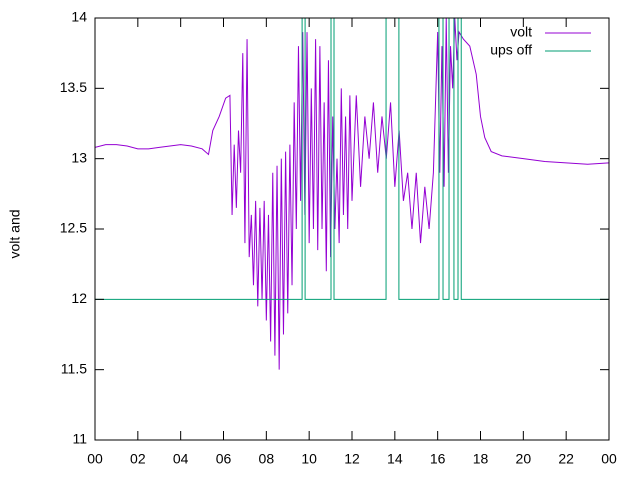  I want to click on x-tick-label: 10, so click(309, 459).